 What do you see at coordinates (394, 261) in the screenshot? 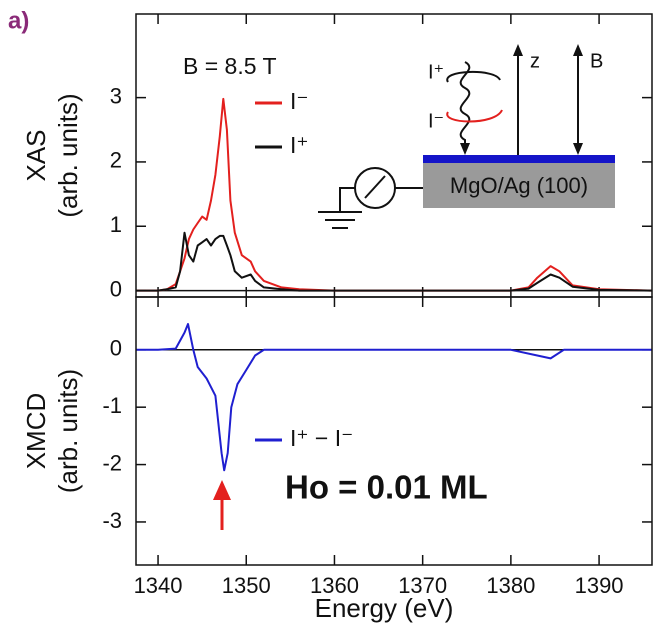
I see `data-line` at bounding box center [394, 261].